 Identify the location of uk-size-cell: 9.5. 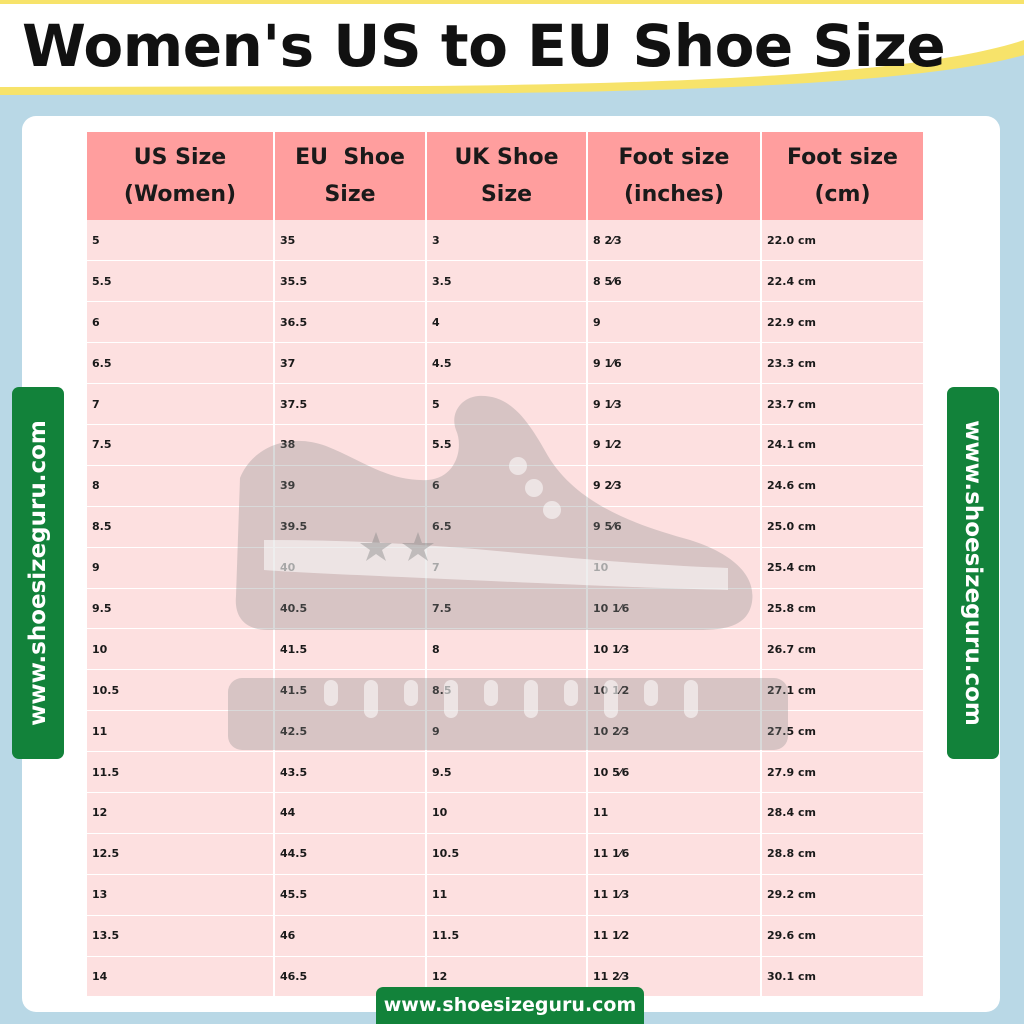
(507, 772).